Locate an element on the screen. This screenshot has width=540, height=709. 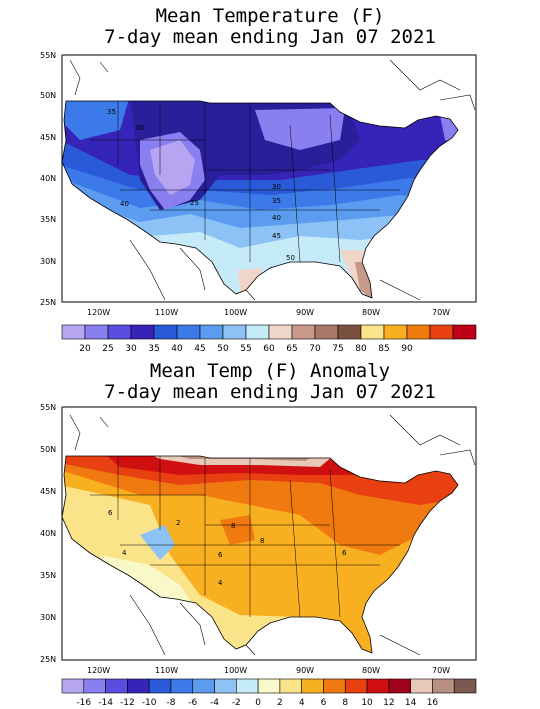
bottom-colorbar-label: 16 is located at coordinates (433, 703).